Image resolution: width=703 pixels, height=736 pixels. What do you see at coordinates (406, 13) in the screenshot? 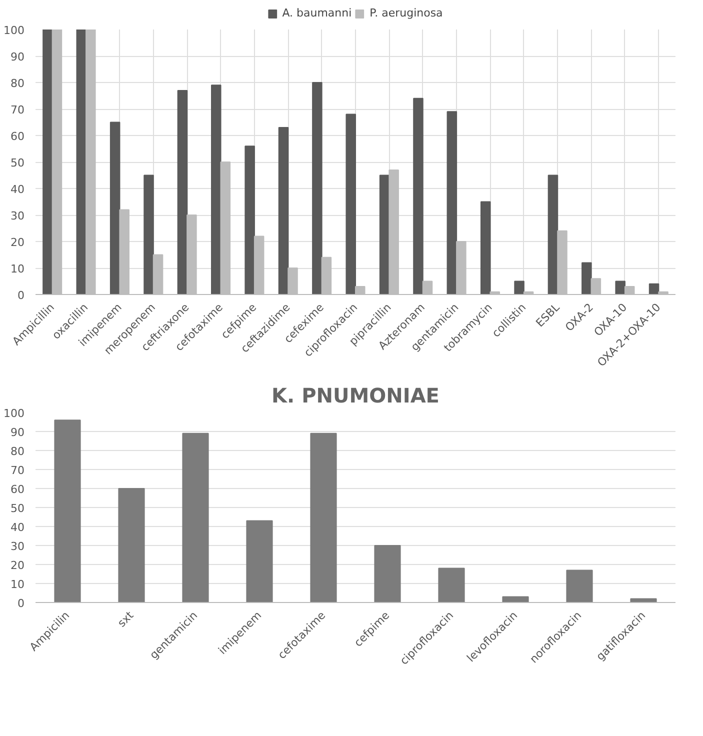
I see `legend-label: P. aeruginosa` at bounding box center [406, 13].